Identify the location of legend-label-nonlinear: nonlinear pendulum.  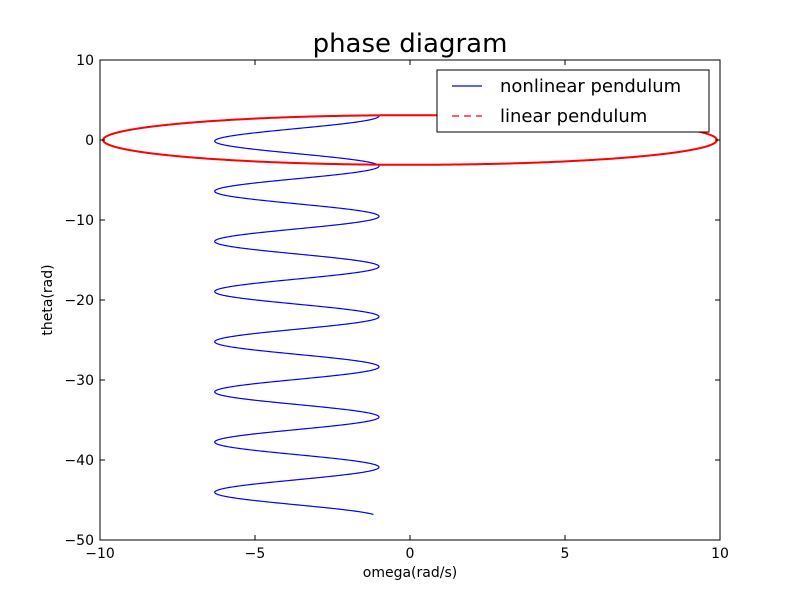
(590, 86).